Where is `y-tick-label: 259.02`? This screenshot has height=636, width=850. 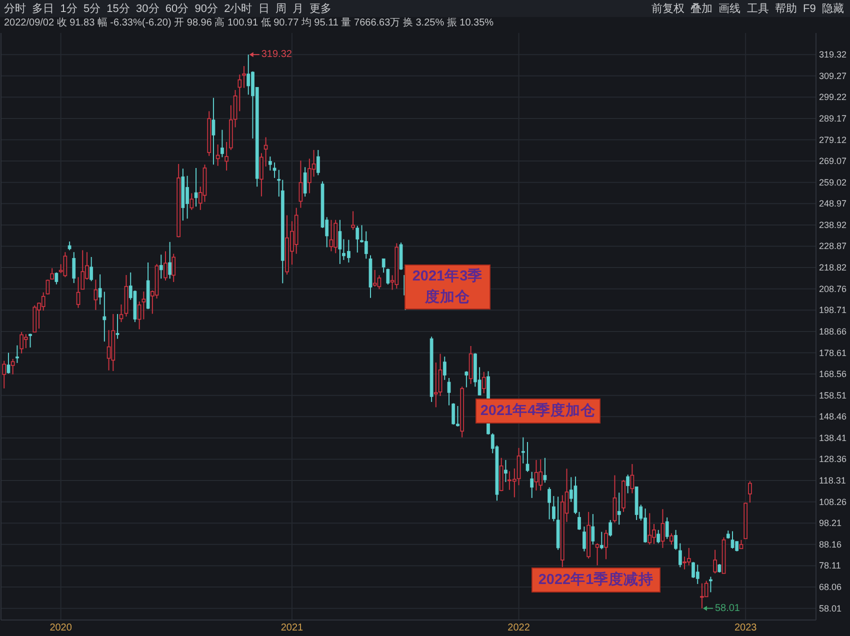
y-tick-label: 259.02 is located at coordinates (833, 182).